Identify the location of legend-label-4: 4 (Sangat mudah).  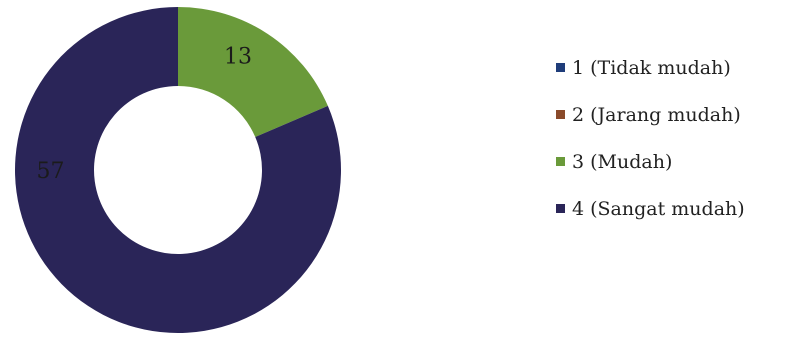
(658, 208).